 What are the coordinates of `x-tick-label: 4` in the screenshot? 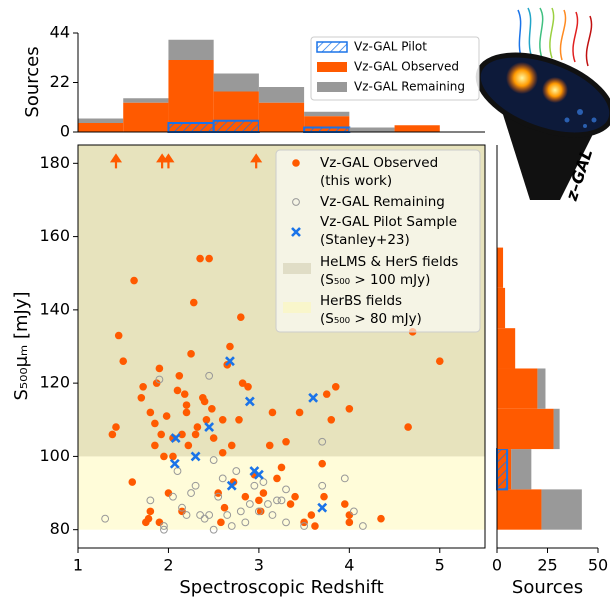 It's located at (349, 565).